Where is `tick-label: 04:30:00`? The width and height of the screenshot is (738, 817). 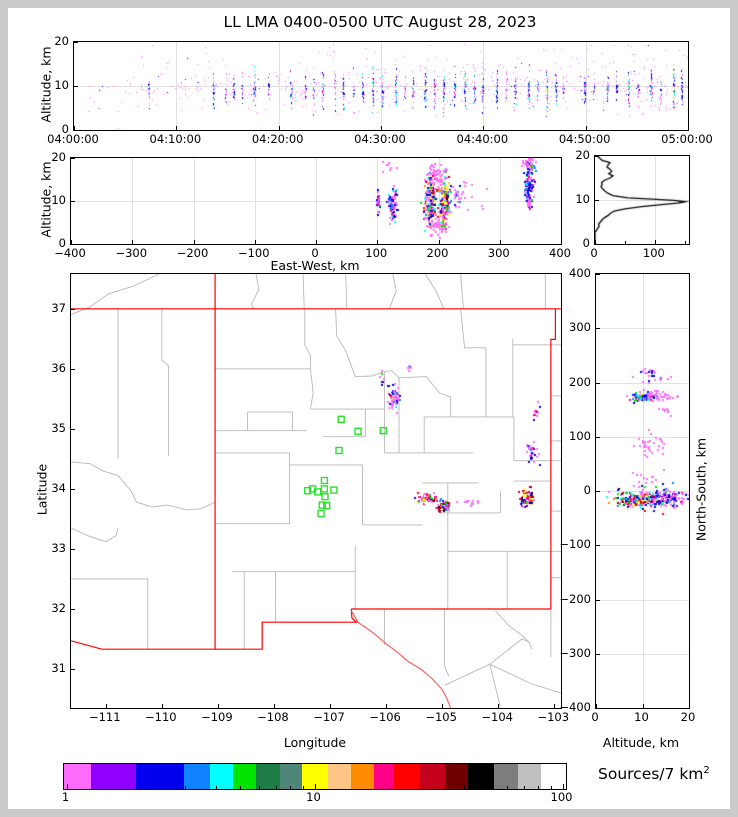
tick-label: 04:30:00 is located at coordinates (380, 139).